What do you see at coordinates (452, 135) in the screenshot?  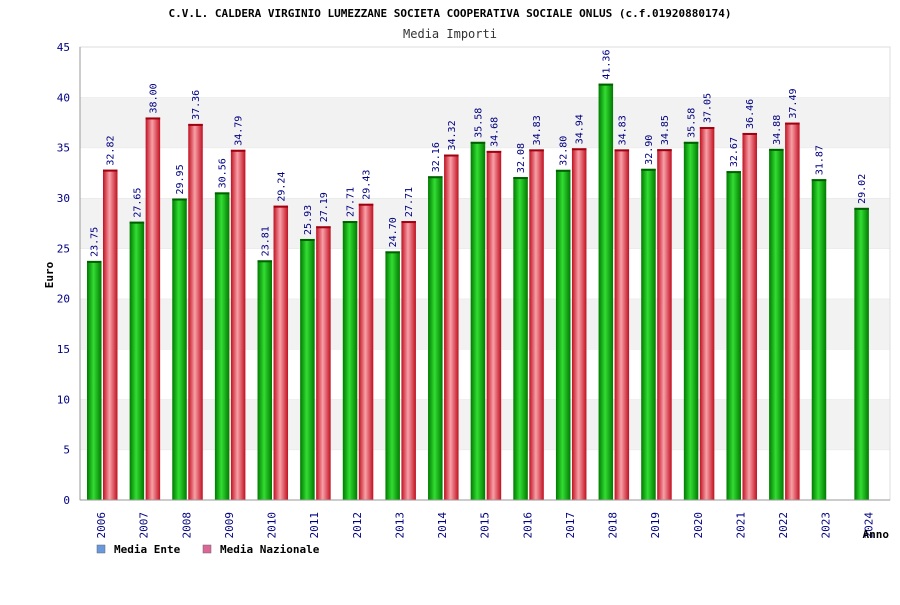 I see `value-label: 34.32` at bounding box center [452, 135].